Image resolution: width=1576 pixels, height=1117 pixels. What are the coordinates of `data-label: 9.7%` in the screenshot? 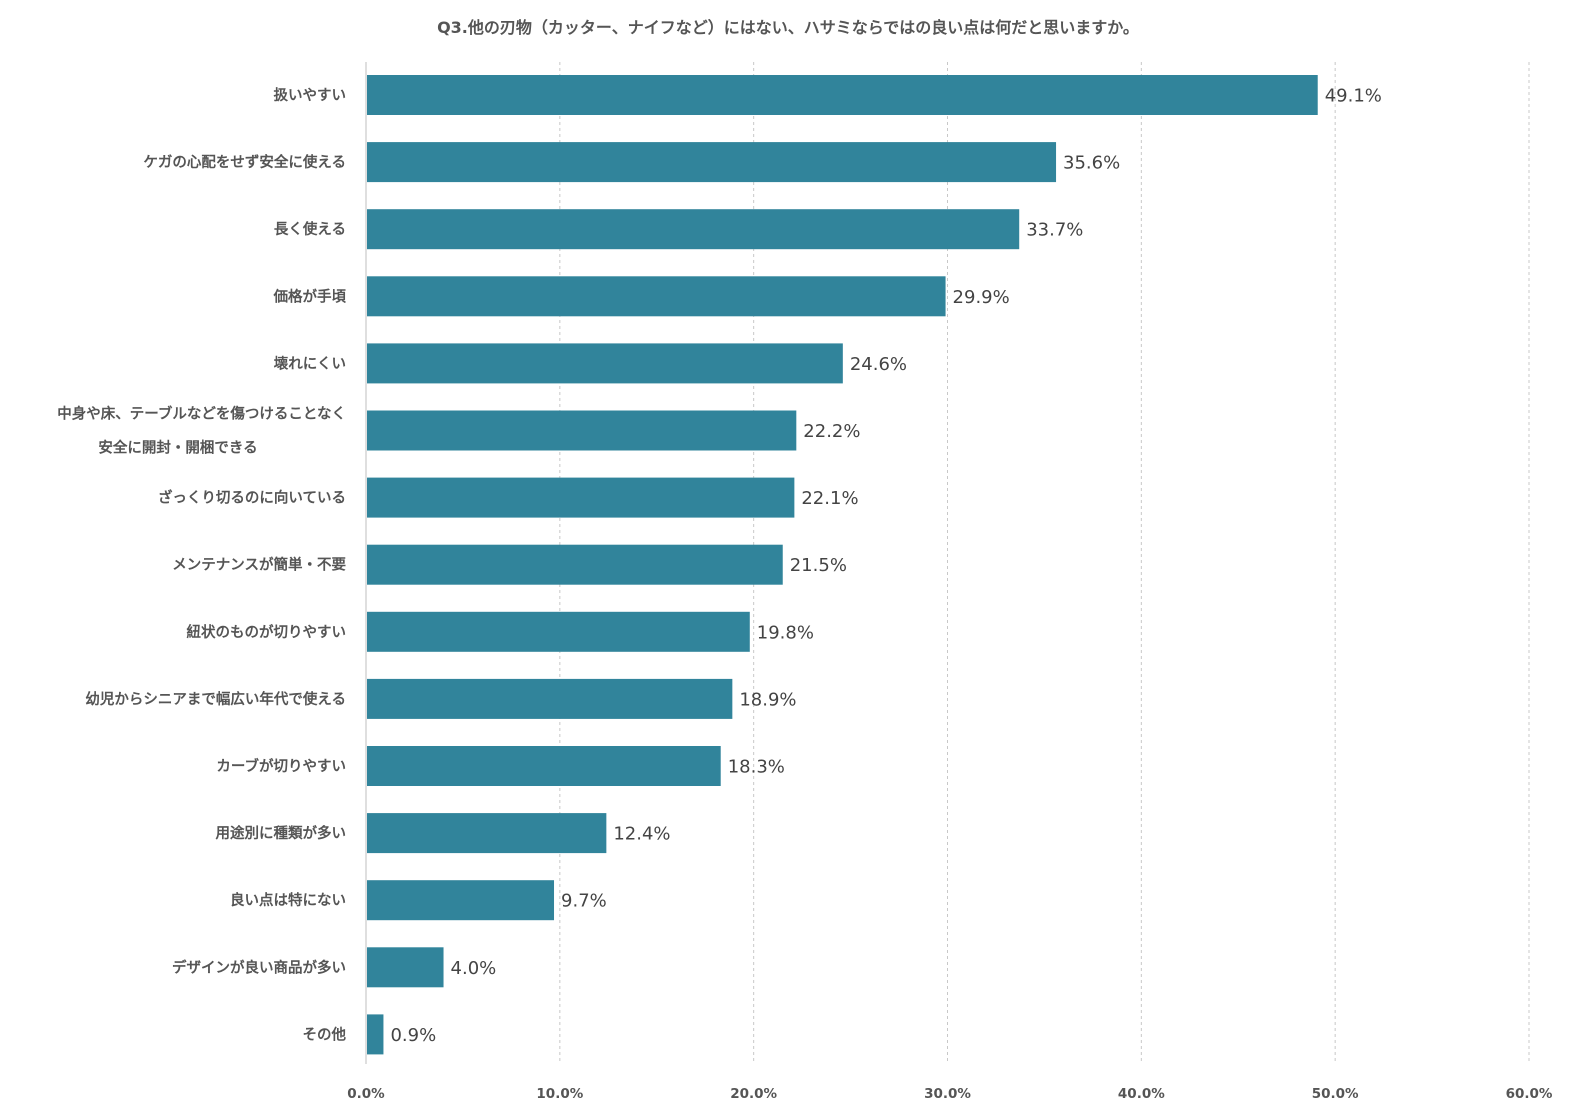 It's located at (584, 901).